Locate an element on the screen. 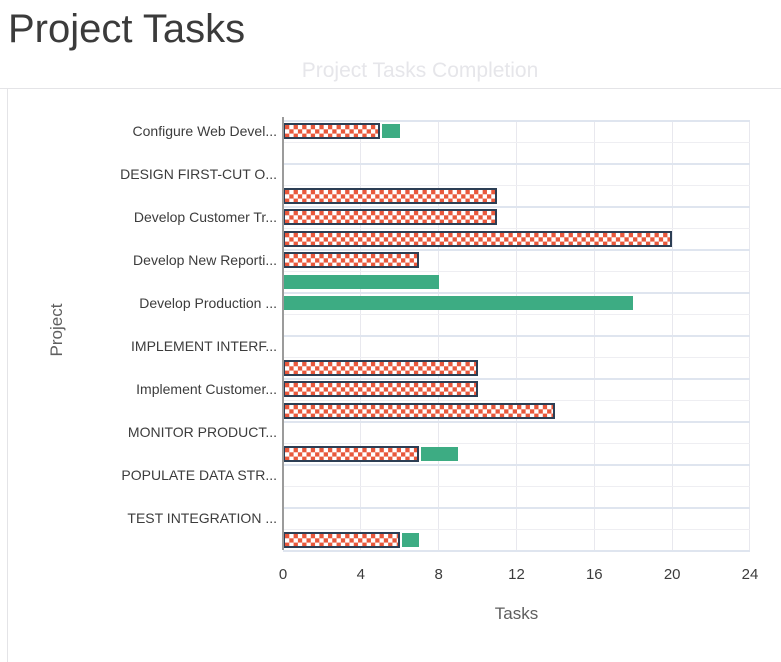 This screenshot has height=662, width=781. card-top-border is located at coordinates (390, 88).